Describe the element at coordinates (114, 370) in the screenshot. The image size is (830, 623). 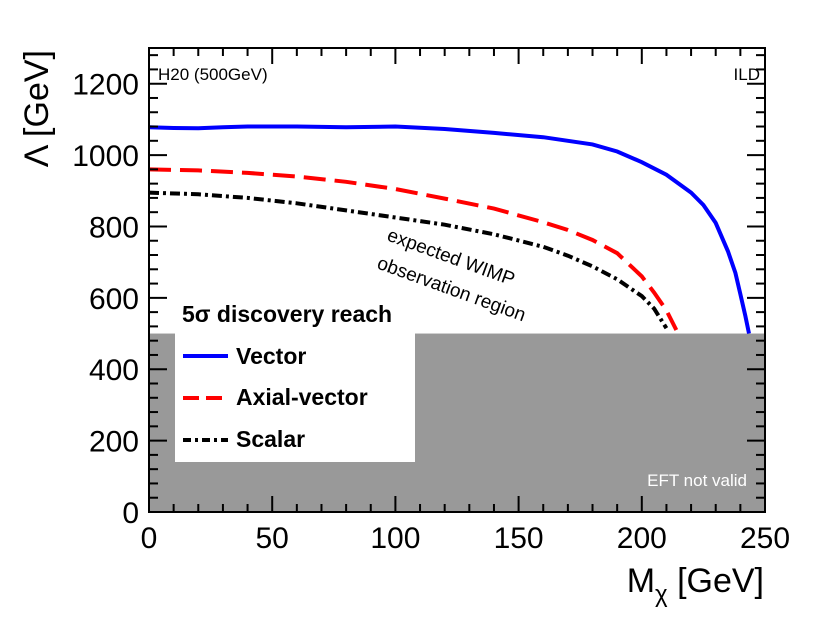
I see `y-tick-label-400: 400` at that location.